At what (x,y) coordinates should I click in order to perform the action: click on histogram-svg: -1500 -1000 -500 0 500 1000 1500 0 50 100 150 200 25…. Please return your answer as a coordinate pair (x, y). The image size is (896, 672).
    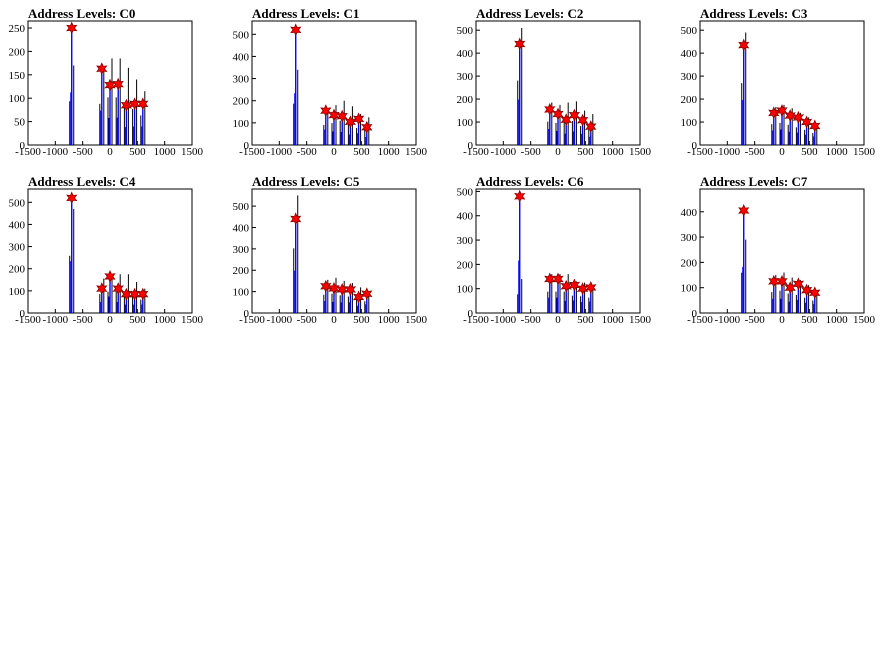
    Looking at the image, I should click on (106, 89).